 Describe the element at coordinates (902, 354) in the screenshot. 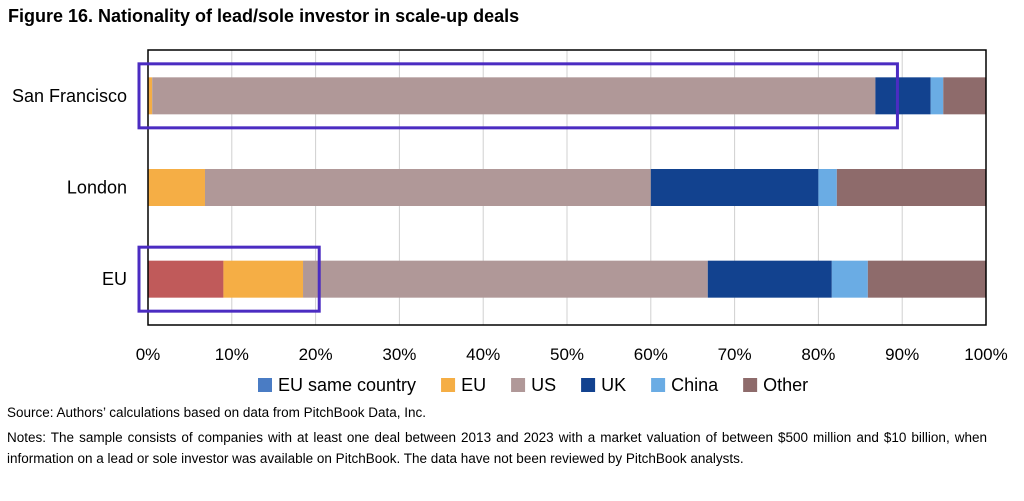

I see `x-tick-label: 90%` at that location.